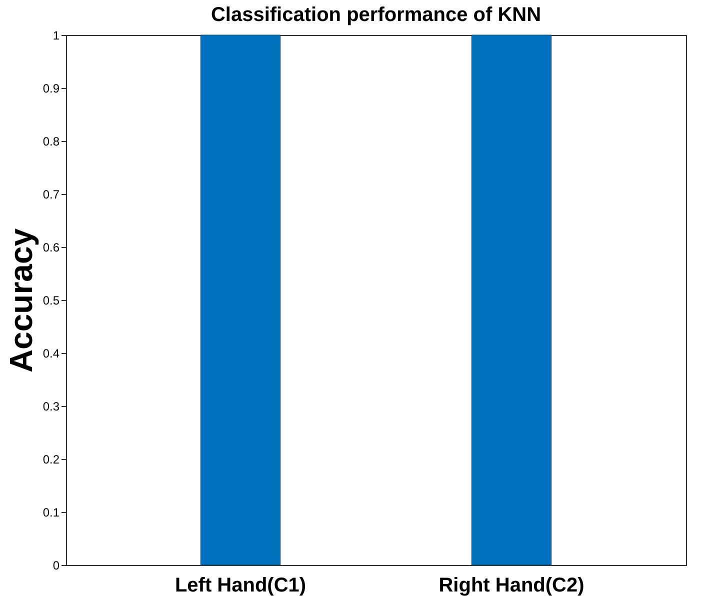  What do you see at coordinates (56, 565) in the screenshot?
I see `y-tick-label: 0` at bounding box center [56, 565].